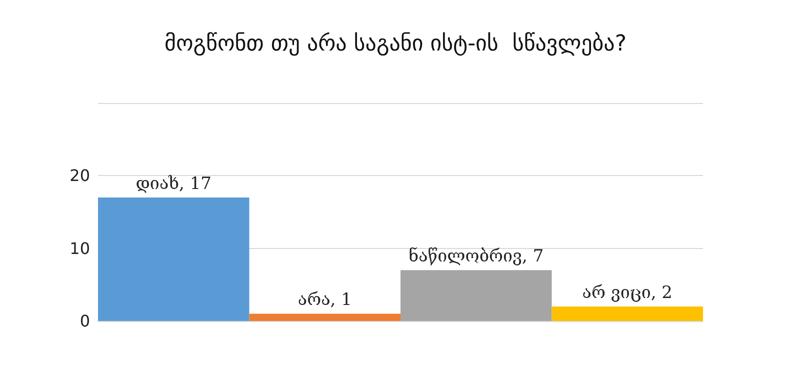 The width and height of the screenshot is (791, 369). Describe the element at coordinates (174, 184) in the screenshot. I see `data-label: დიახ, 17` at that location.